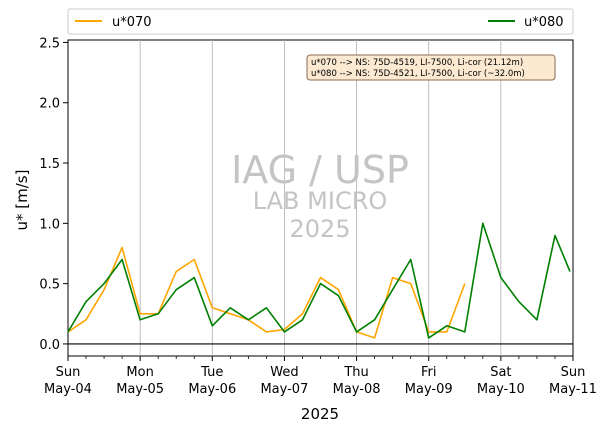 This screenshot has height=433, width=607. I want to click on x-tick-label-day: Tue, so click(211, 372).